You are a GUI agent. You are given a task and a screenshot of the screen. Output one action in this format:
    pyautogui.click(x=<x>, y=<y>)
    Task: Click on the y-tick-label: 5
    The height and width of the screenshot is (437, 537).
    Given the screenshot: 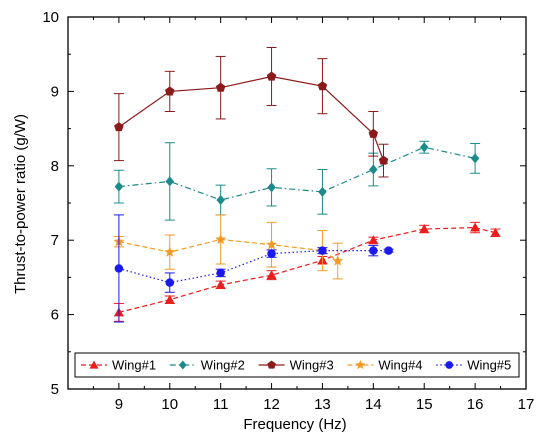 What is the action you would take?
    pyautogui.click(x=55, y=389)
    